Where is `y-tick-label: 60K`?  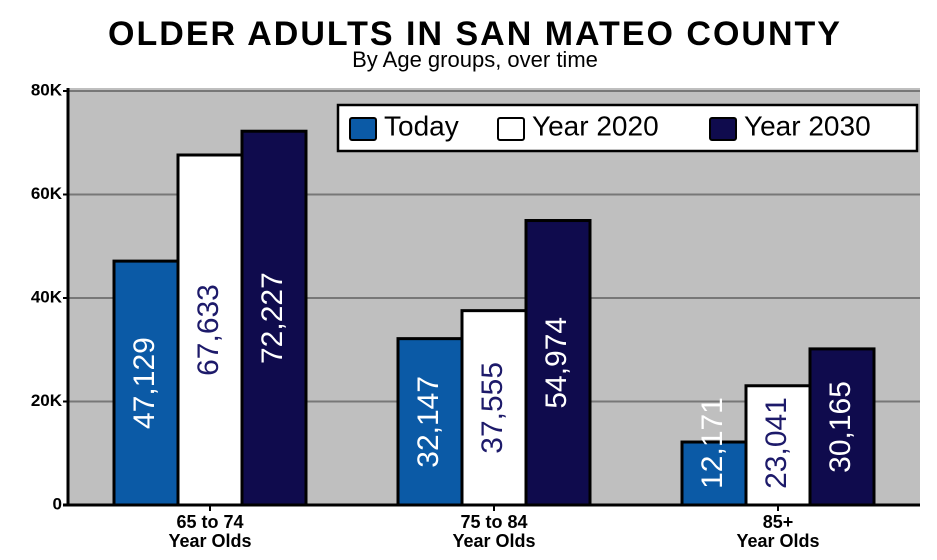
y-tick-label: 60K is located at coordinates (47, 193).